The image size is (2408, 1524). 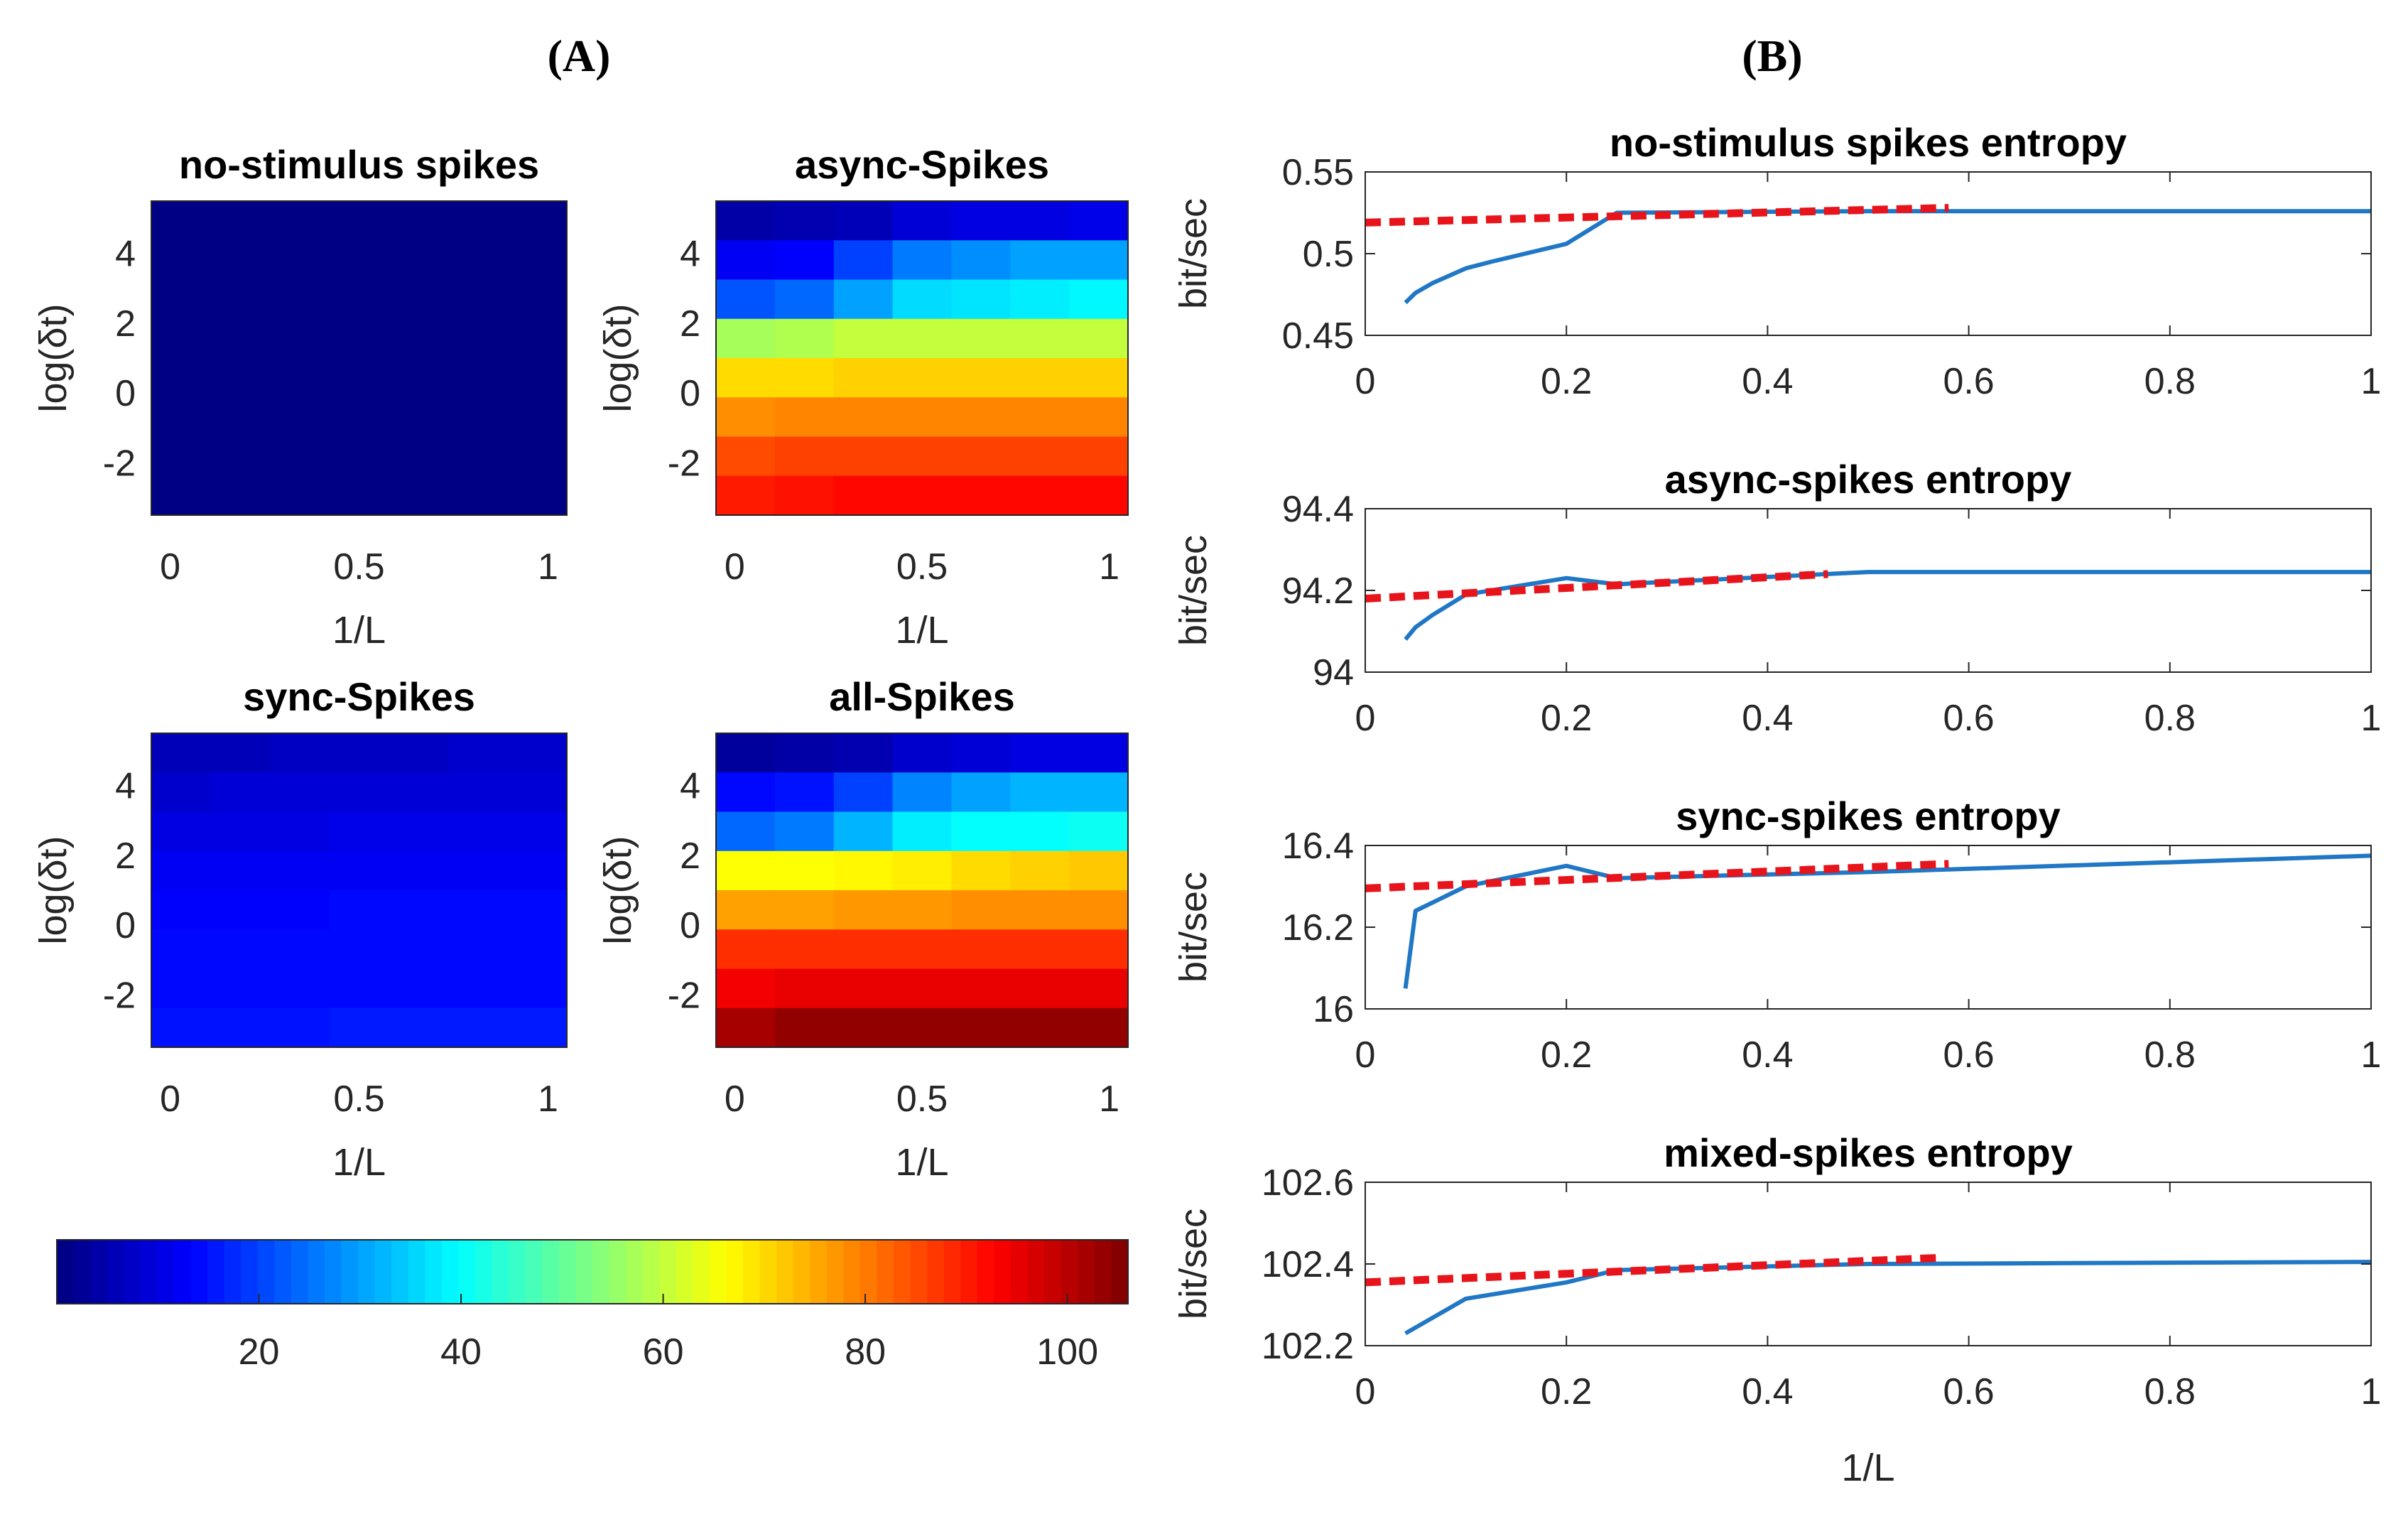 What do you see at coordinates (1109, 567) in the screenshot?
I see `heat-async-xtick-label: 1` at bounding box center [1109, 567].